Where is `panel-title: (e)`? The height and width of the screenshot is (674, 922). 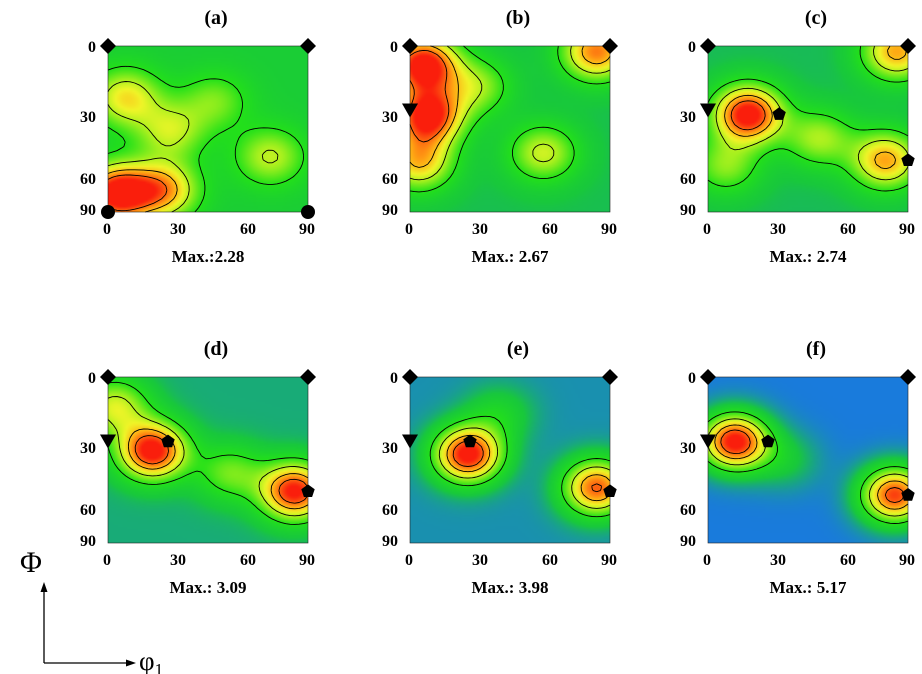
panel-title: (e) is located at coordinates (518, 349).